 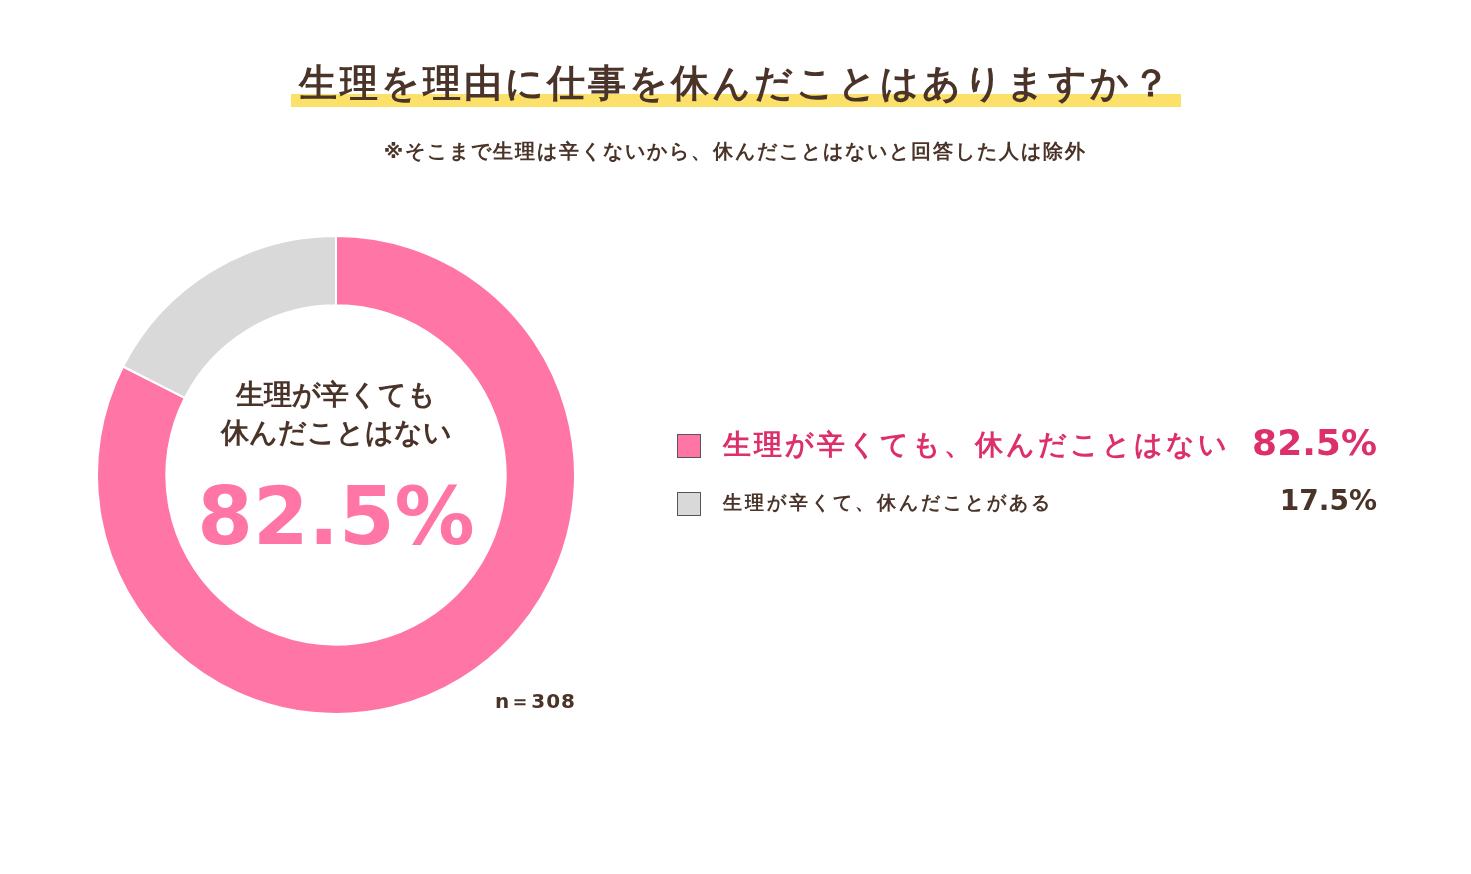 What do you see at coordinates (735, 151) in the screenshot?
I see `chart-subtitle: ※そこまで生理は辛くないから、休んだことはないと回答した人は除外` at bounding box center [735, 151].